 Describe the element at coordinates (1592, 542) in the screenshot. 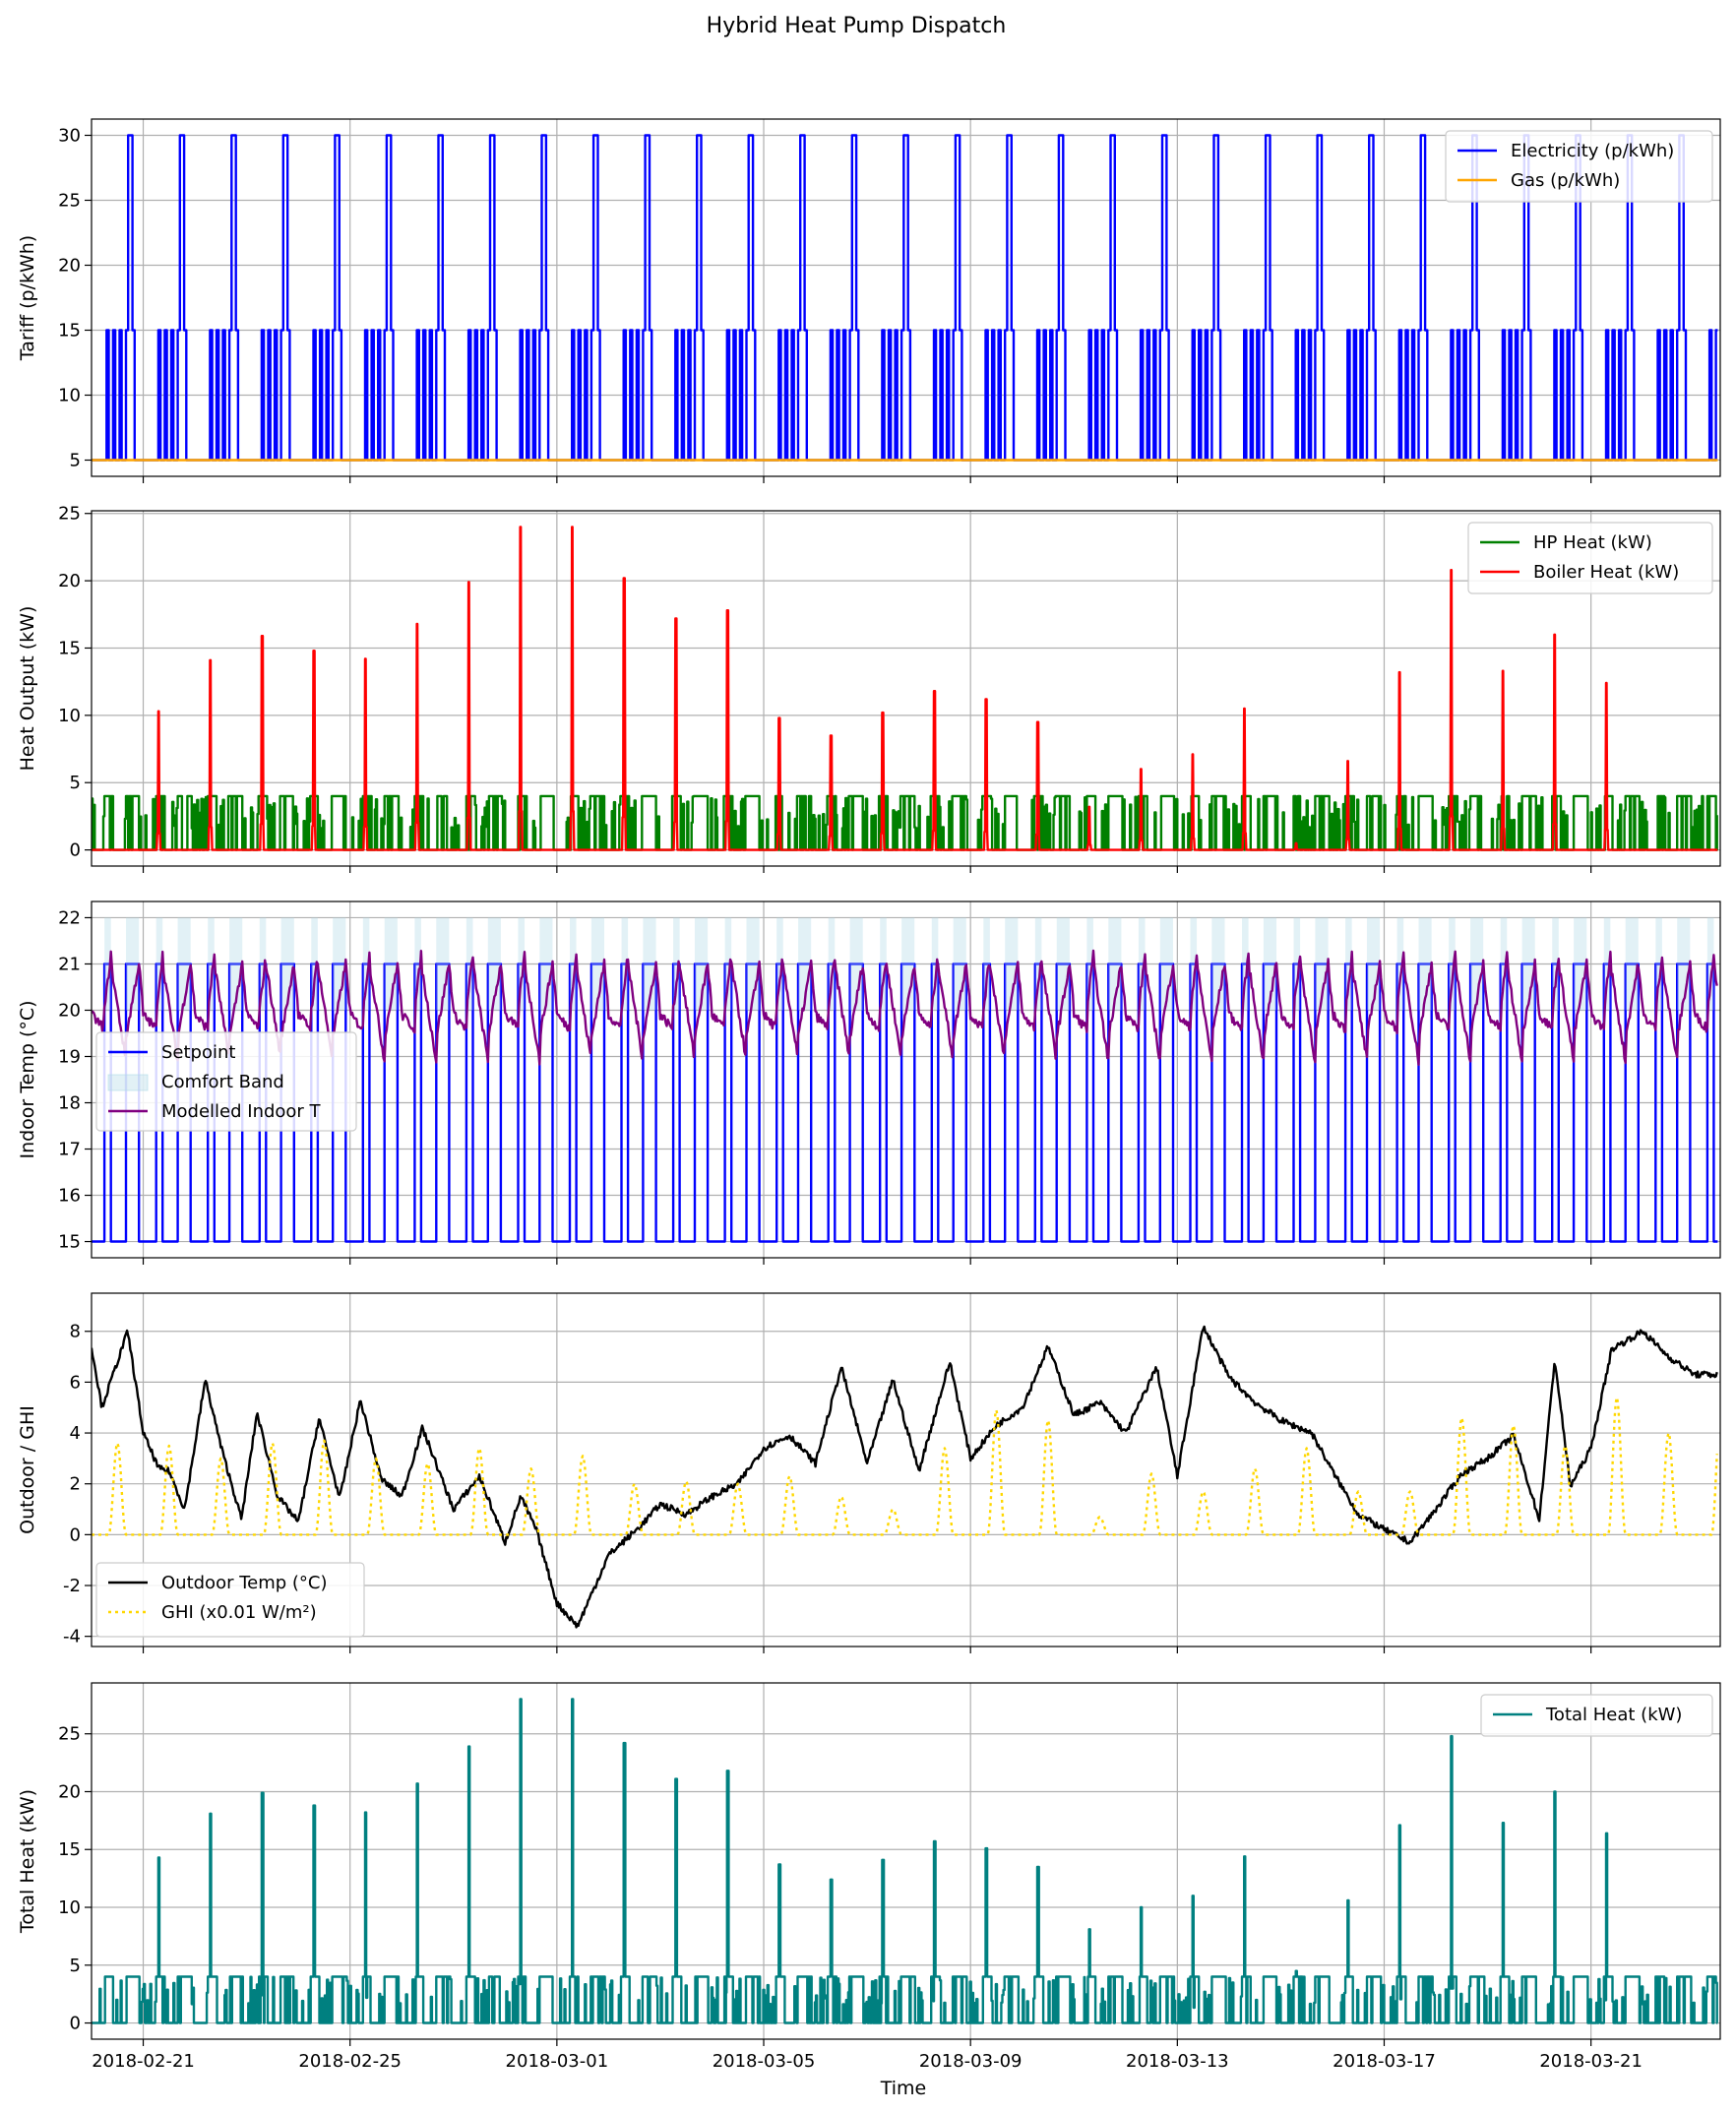

I see `legend-label: HP Heat (kW)` at that location.